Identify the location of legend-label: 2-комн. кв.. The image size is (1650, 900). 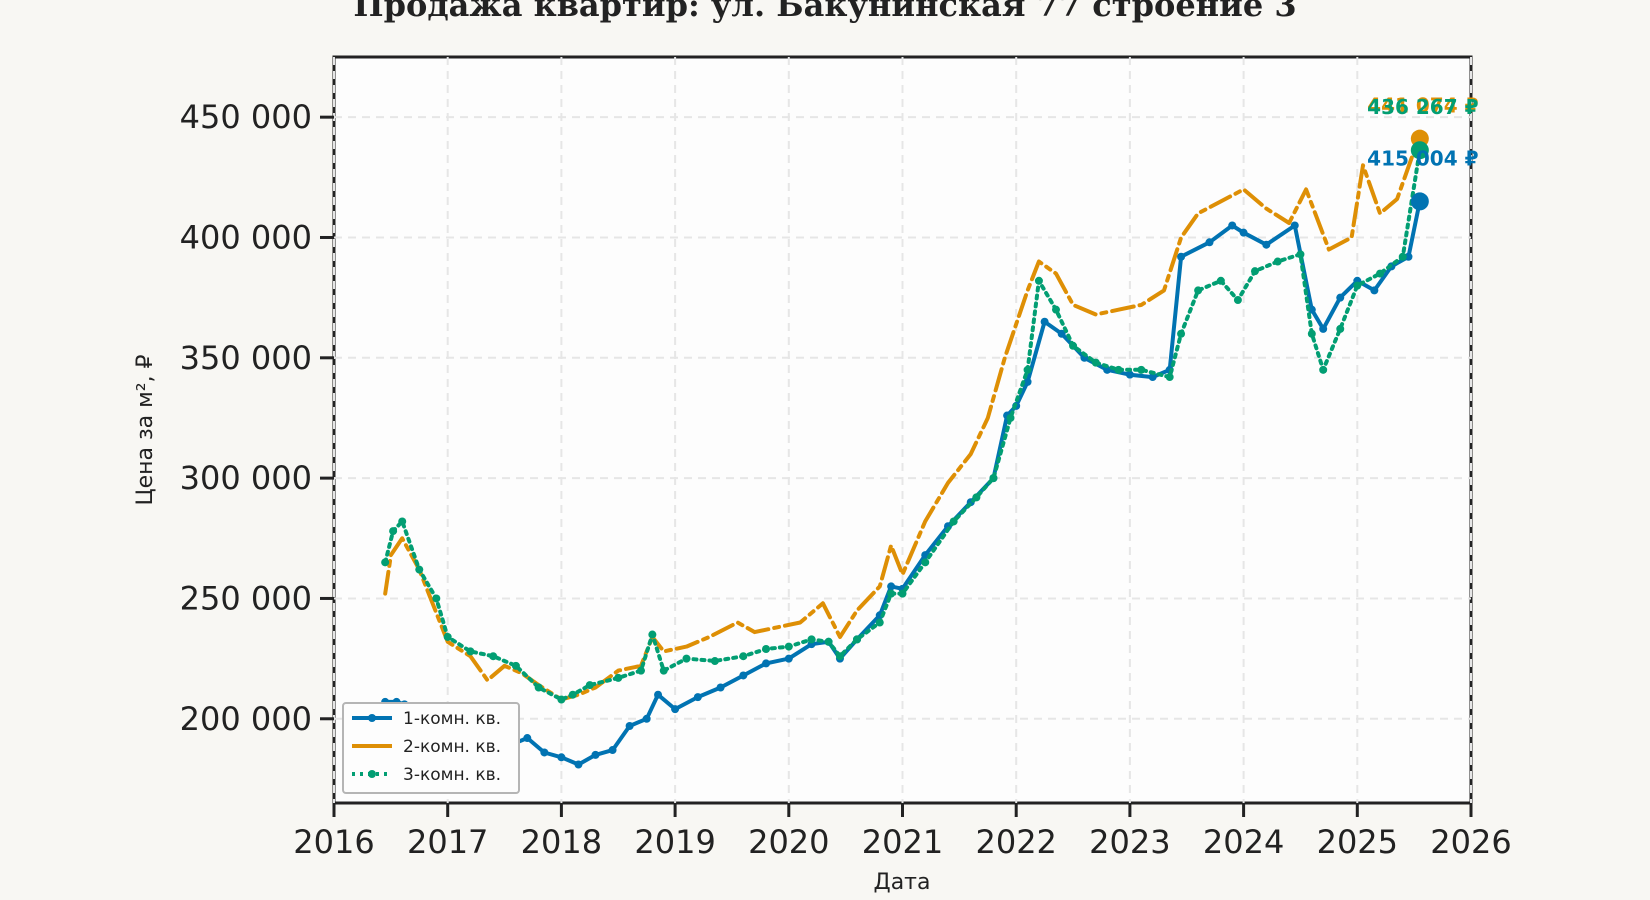
(452, 747).